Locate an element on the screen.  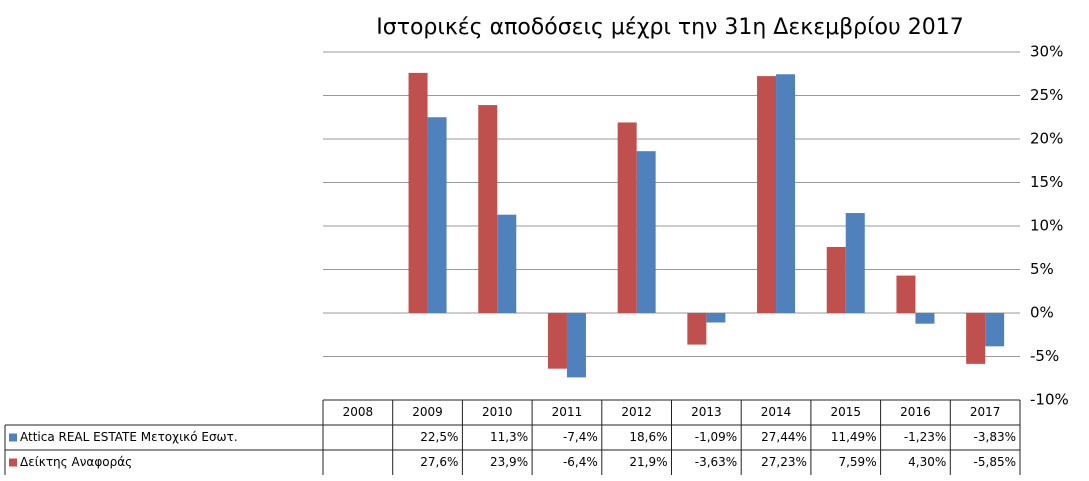
table-value: -6,4% is located at coordinates (580, 462).